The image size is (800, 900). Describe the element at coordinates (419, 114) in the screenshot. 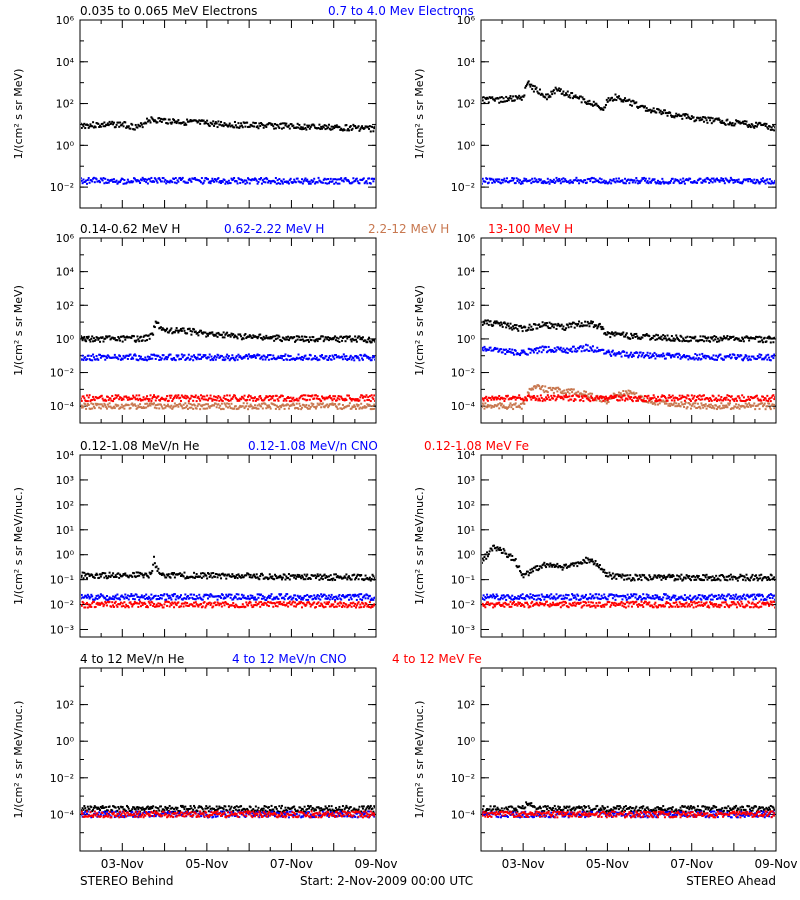

I see `y-axis-label: 1/(cm² s sr MeV)` at that location.